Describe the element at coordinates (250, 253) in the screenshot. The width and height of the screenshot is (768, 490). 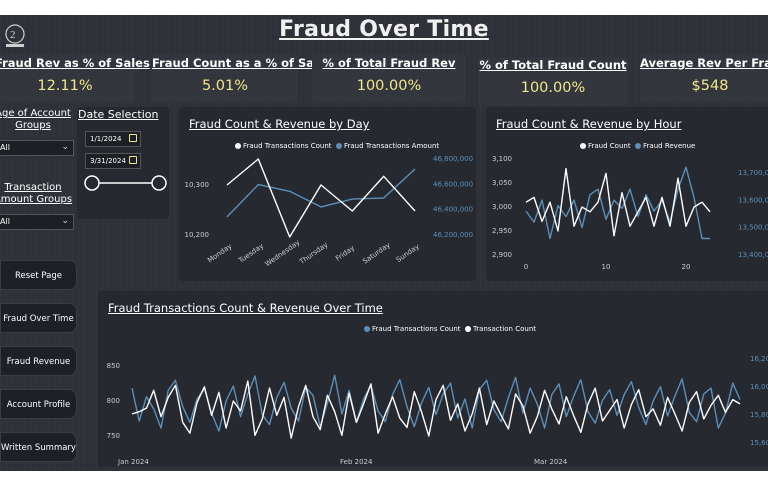
I see `x-axis-tick: Tuesday` at that location.